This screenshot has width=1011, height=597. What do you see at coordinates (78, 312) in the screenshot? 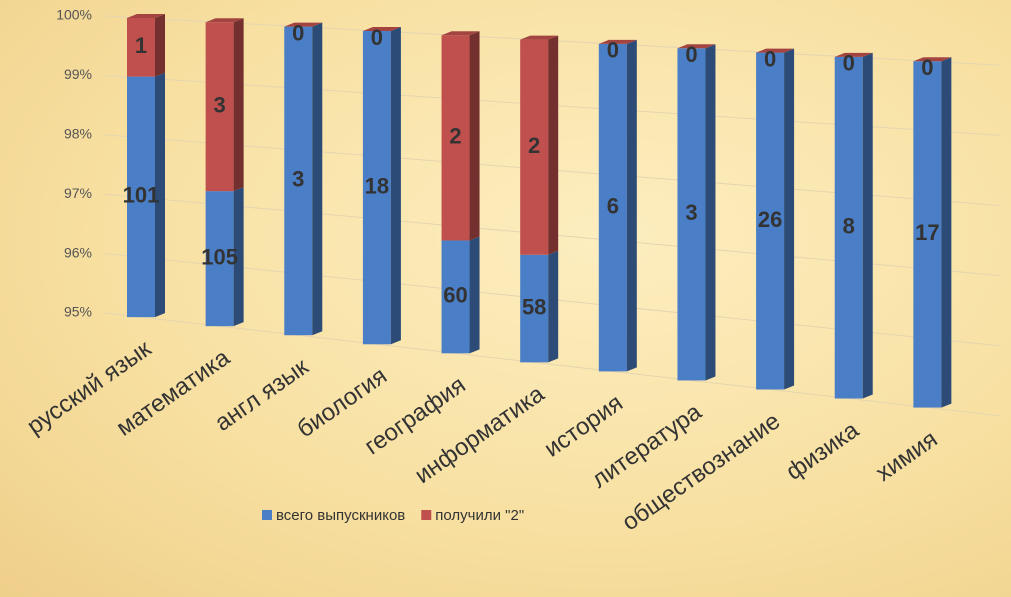
I see `y-tick-label: 95%` at bounding box center [78, 312].